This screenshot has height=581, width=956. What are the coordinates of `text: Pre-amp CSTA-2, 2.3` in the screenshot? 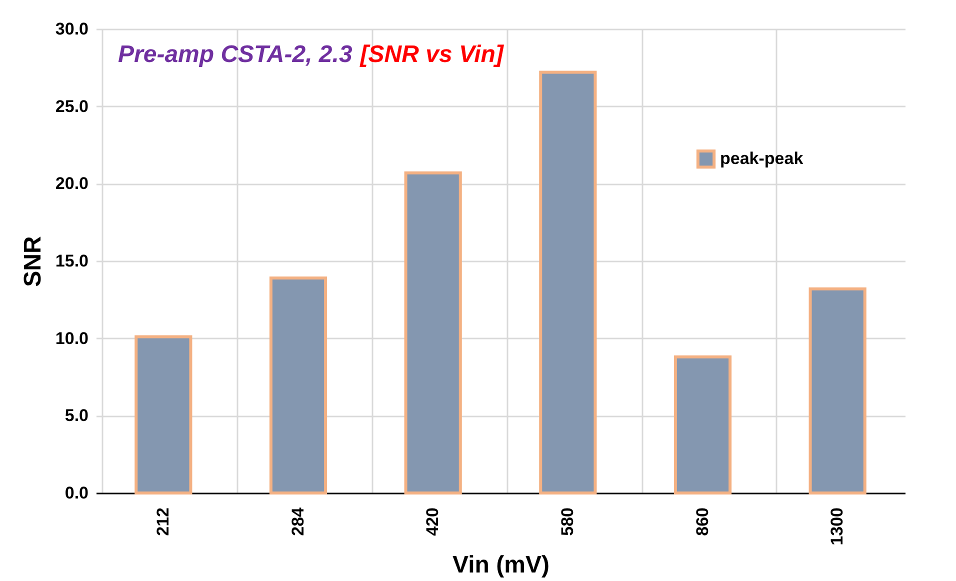 It's located at (235, 54).